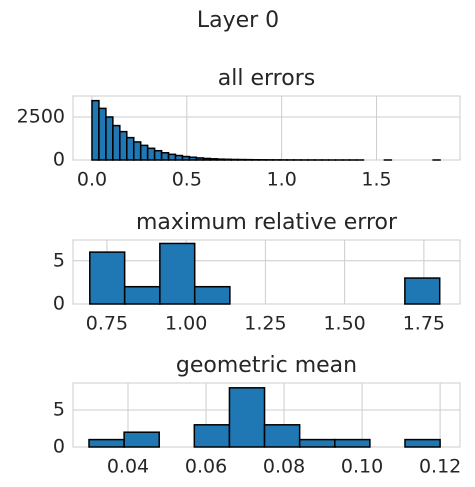 This screenshot has height=487, width=475. I want to click on x-tick-label: 1.00, so click(186, 324).